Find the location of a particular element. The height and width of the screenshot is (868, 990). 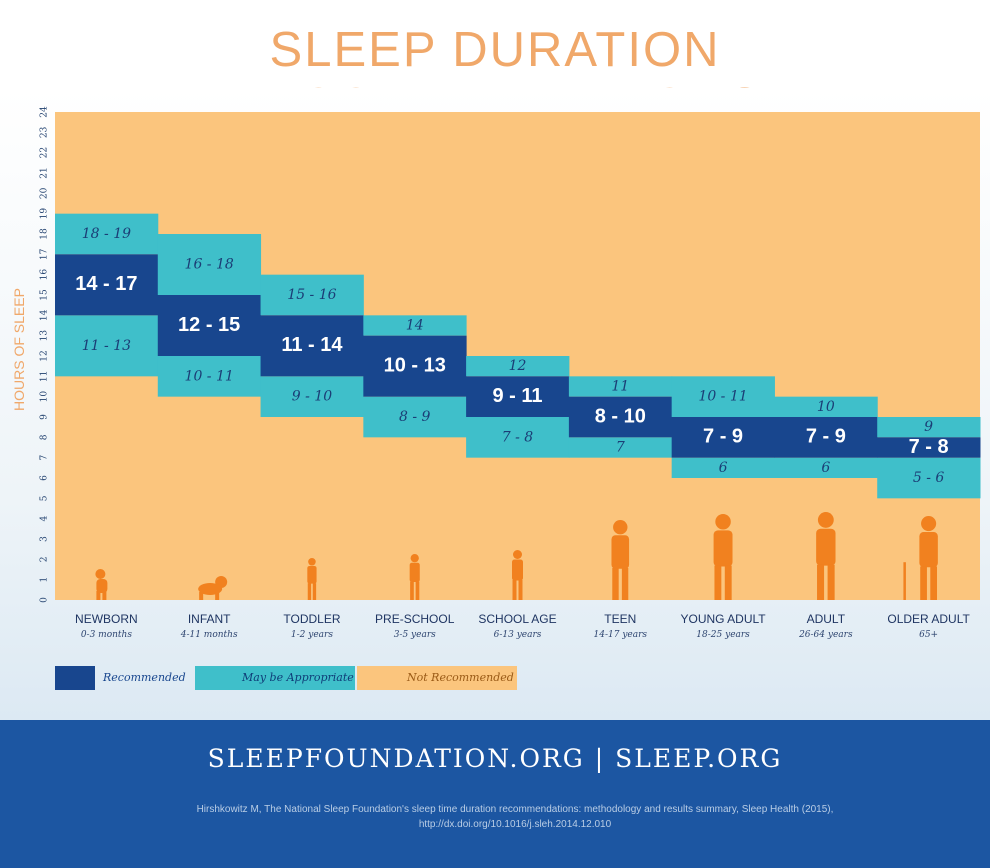

category-sublabel: 26-64 years is located at coordinates (825, 635).